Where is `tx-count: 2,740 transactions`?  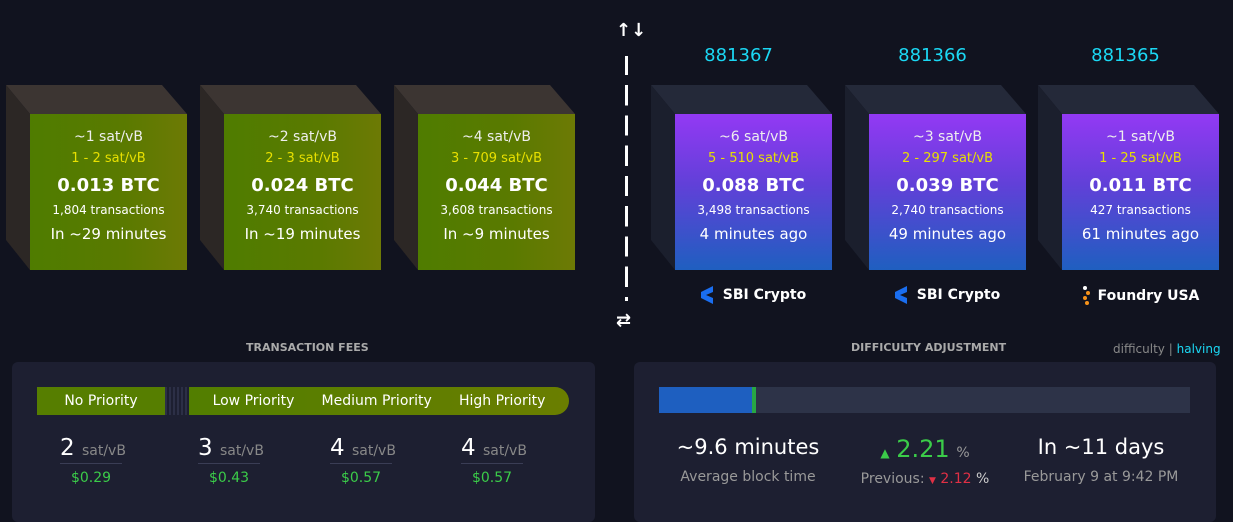 tx-count: 2,740 transactions is located at coordinates (947, 210).